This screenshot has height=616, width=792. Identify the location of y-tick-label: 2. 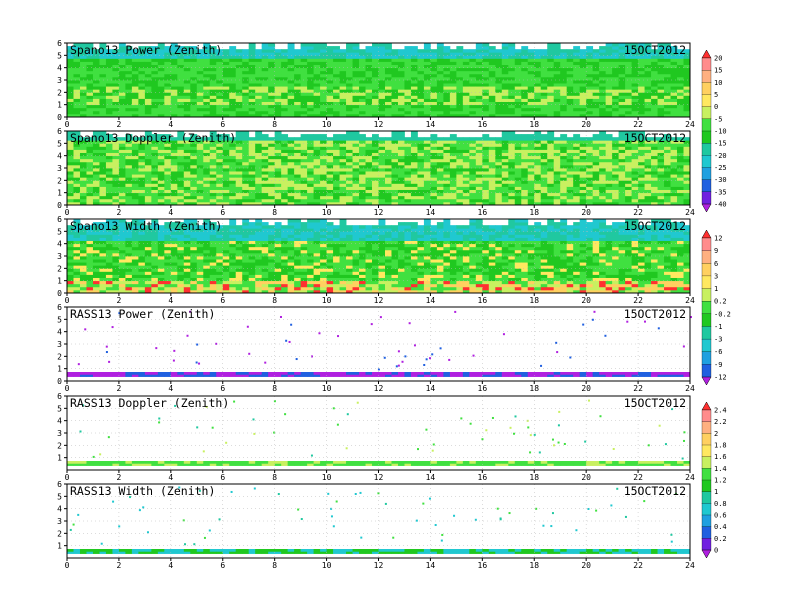
(59, 92).